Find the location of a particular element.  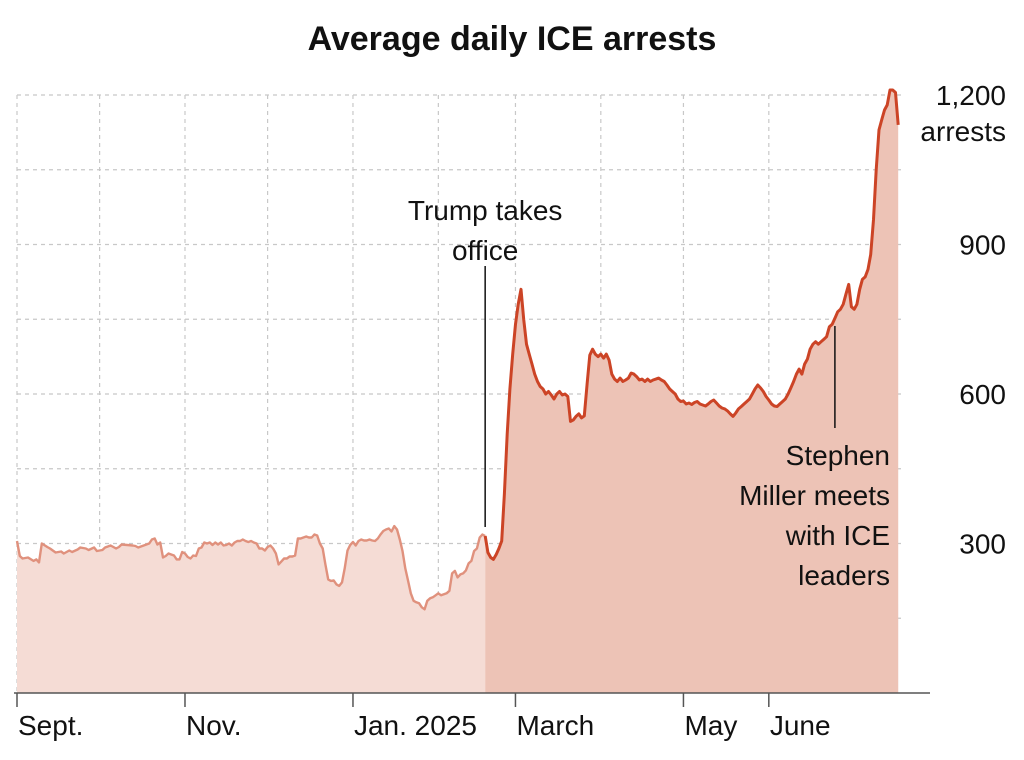

x-tick-label: Nov. is located at coordinates (214, 725).